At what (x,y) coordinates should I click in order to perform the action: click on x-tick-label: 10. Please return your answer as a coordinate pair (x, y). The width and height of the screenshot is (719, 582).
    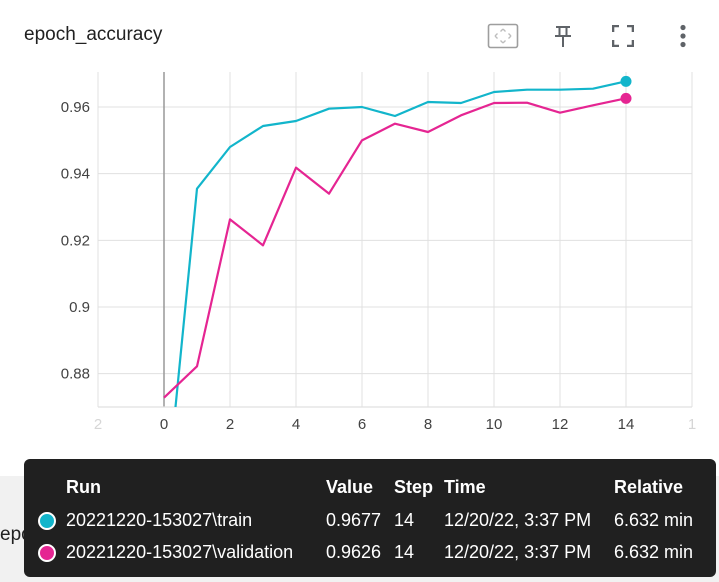
    Looking at the image, I should click on (494, 424).